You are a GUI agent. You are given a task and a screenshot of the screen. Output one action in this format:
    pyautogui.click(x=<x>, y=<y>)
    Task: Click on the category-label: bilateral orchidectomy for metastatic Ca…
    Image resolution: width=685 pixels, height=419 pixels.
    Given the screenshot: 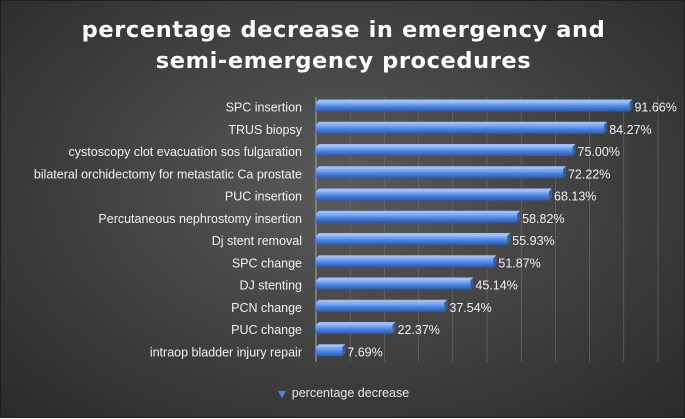 What is the action you would take?
    pyautogui.click(x=168, y=174)
    